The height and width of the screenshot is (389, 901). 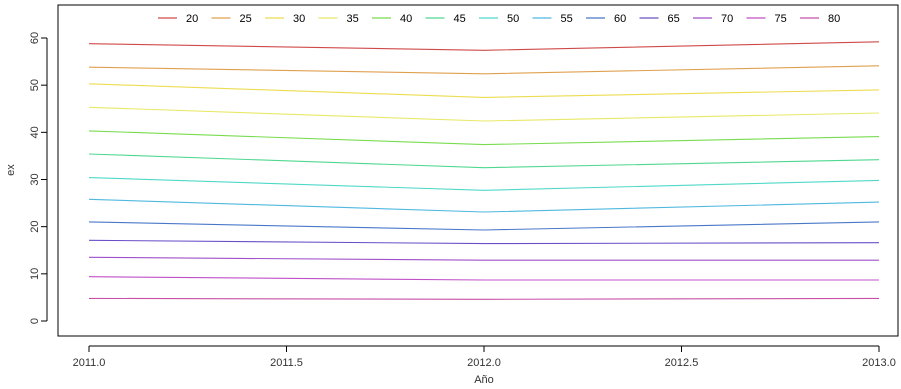 What do you see at coordinates (35, 85) in the screenshot?
I see `y-tick-label: 50` at bounding box center [35, 85].